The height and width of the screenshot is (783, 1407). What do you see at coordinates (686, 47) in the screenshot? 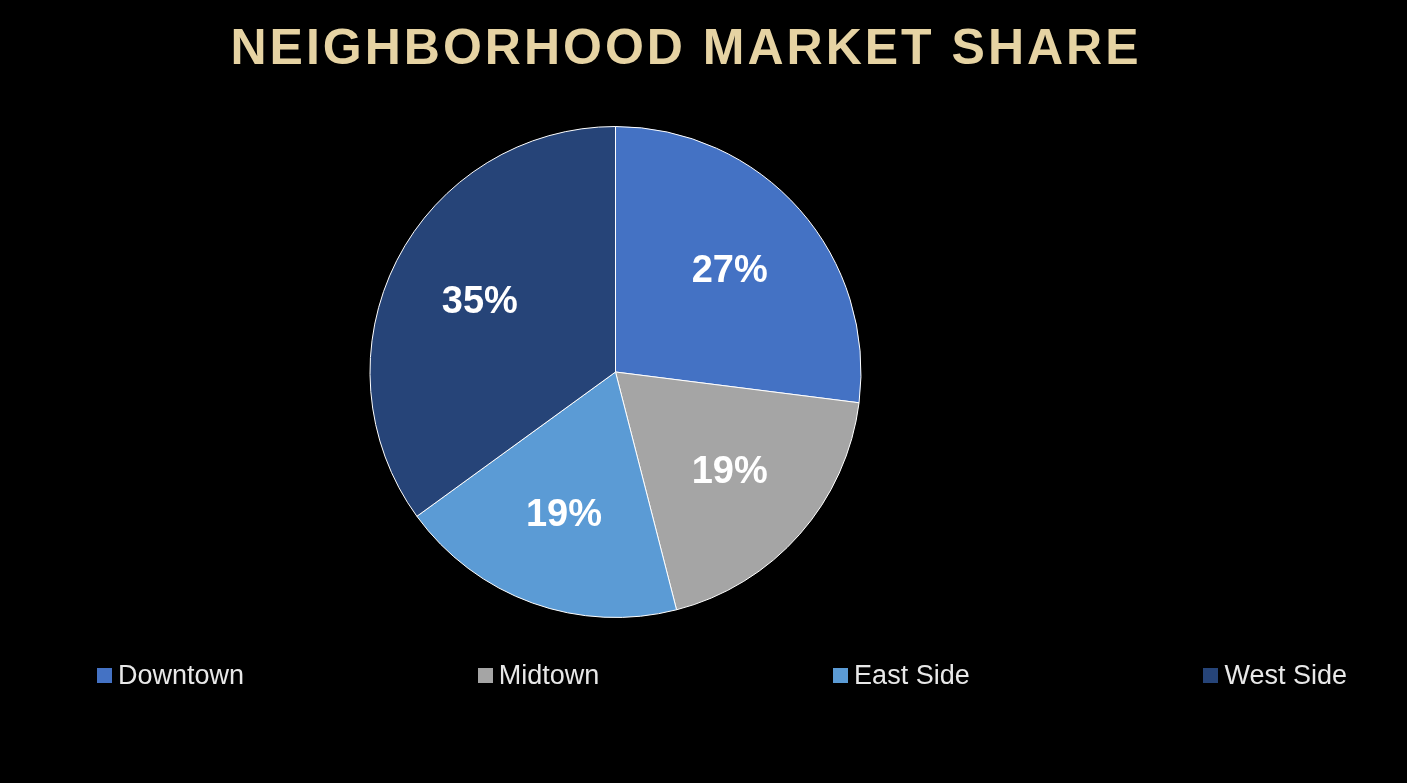
I see `chart-title: NEIGHBORHOOD MARKET SHARE` at bounding box center [686, 47].